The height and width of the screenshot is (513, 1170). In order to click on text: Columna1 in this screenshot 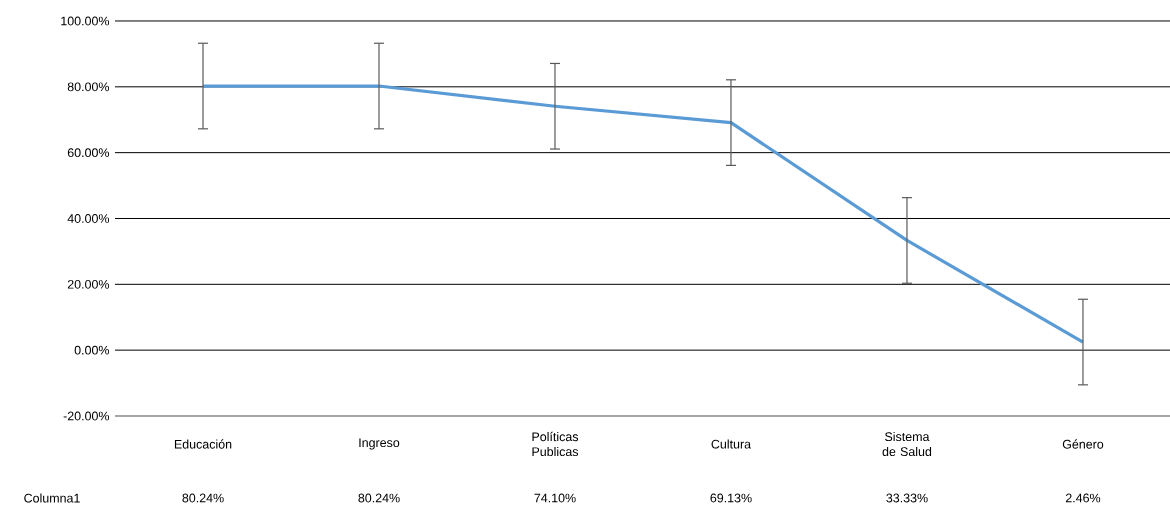, I will do `click(52, 498)`.